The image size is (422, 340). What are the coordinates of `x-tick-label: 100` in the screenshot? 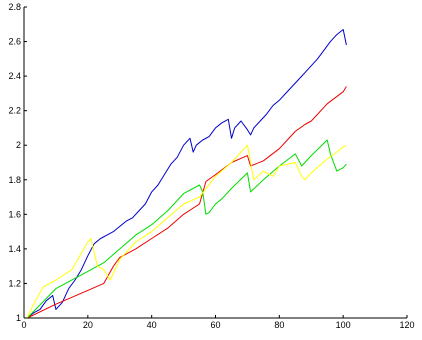 It's located at (343, 325).